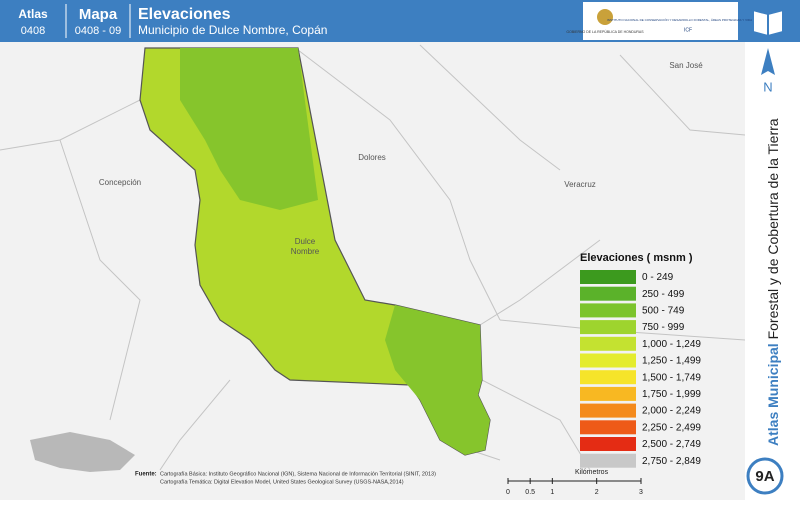 This screenshot has width=800, height=505. What do you see at coordinates (768, 23) in the screenshot?
I see `book-icon` at bounding box center [768, 23].